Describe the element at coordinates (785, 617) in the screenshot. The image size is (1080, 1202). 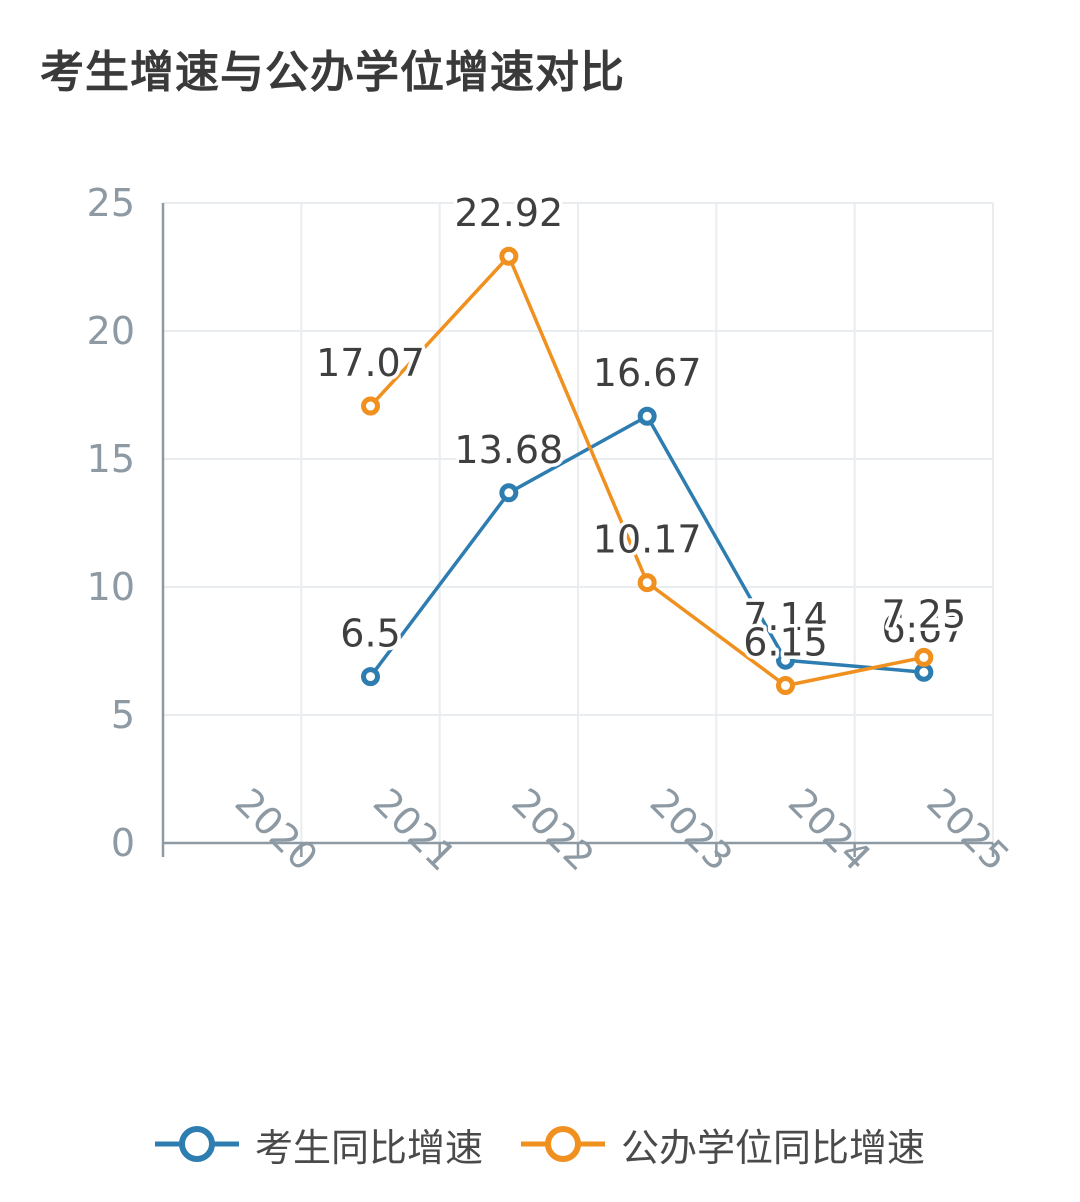
I see `data-label: 7.14` at that location.